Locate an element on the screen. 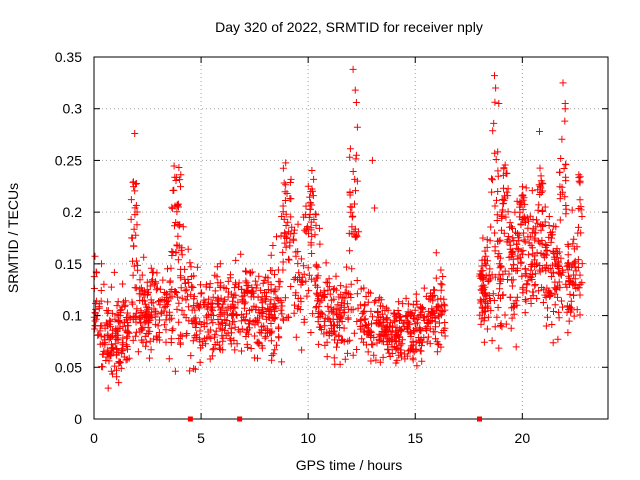 The width and height of the screenshot is (640, 480). y-tick-label: 0.3 is located at coordinates (73, 109).